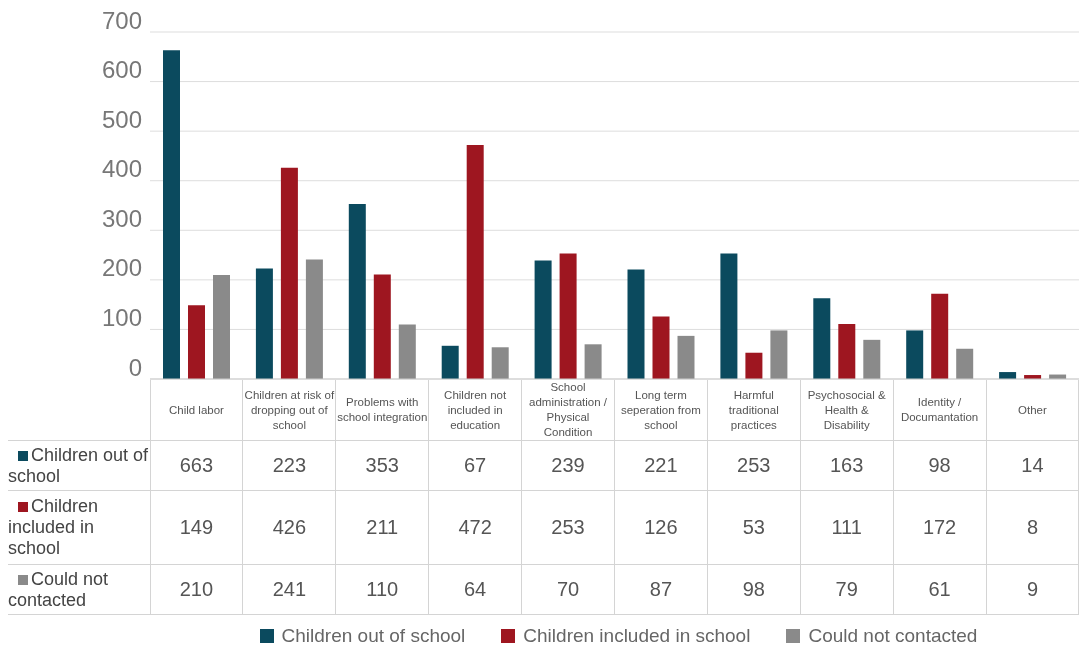 This screenshot has height=647, width=1087. Describe the element at coordinates (382, 589) in the screenshot. I see `data-label: 110` at that location.